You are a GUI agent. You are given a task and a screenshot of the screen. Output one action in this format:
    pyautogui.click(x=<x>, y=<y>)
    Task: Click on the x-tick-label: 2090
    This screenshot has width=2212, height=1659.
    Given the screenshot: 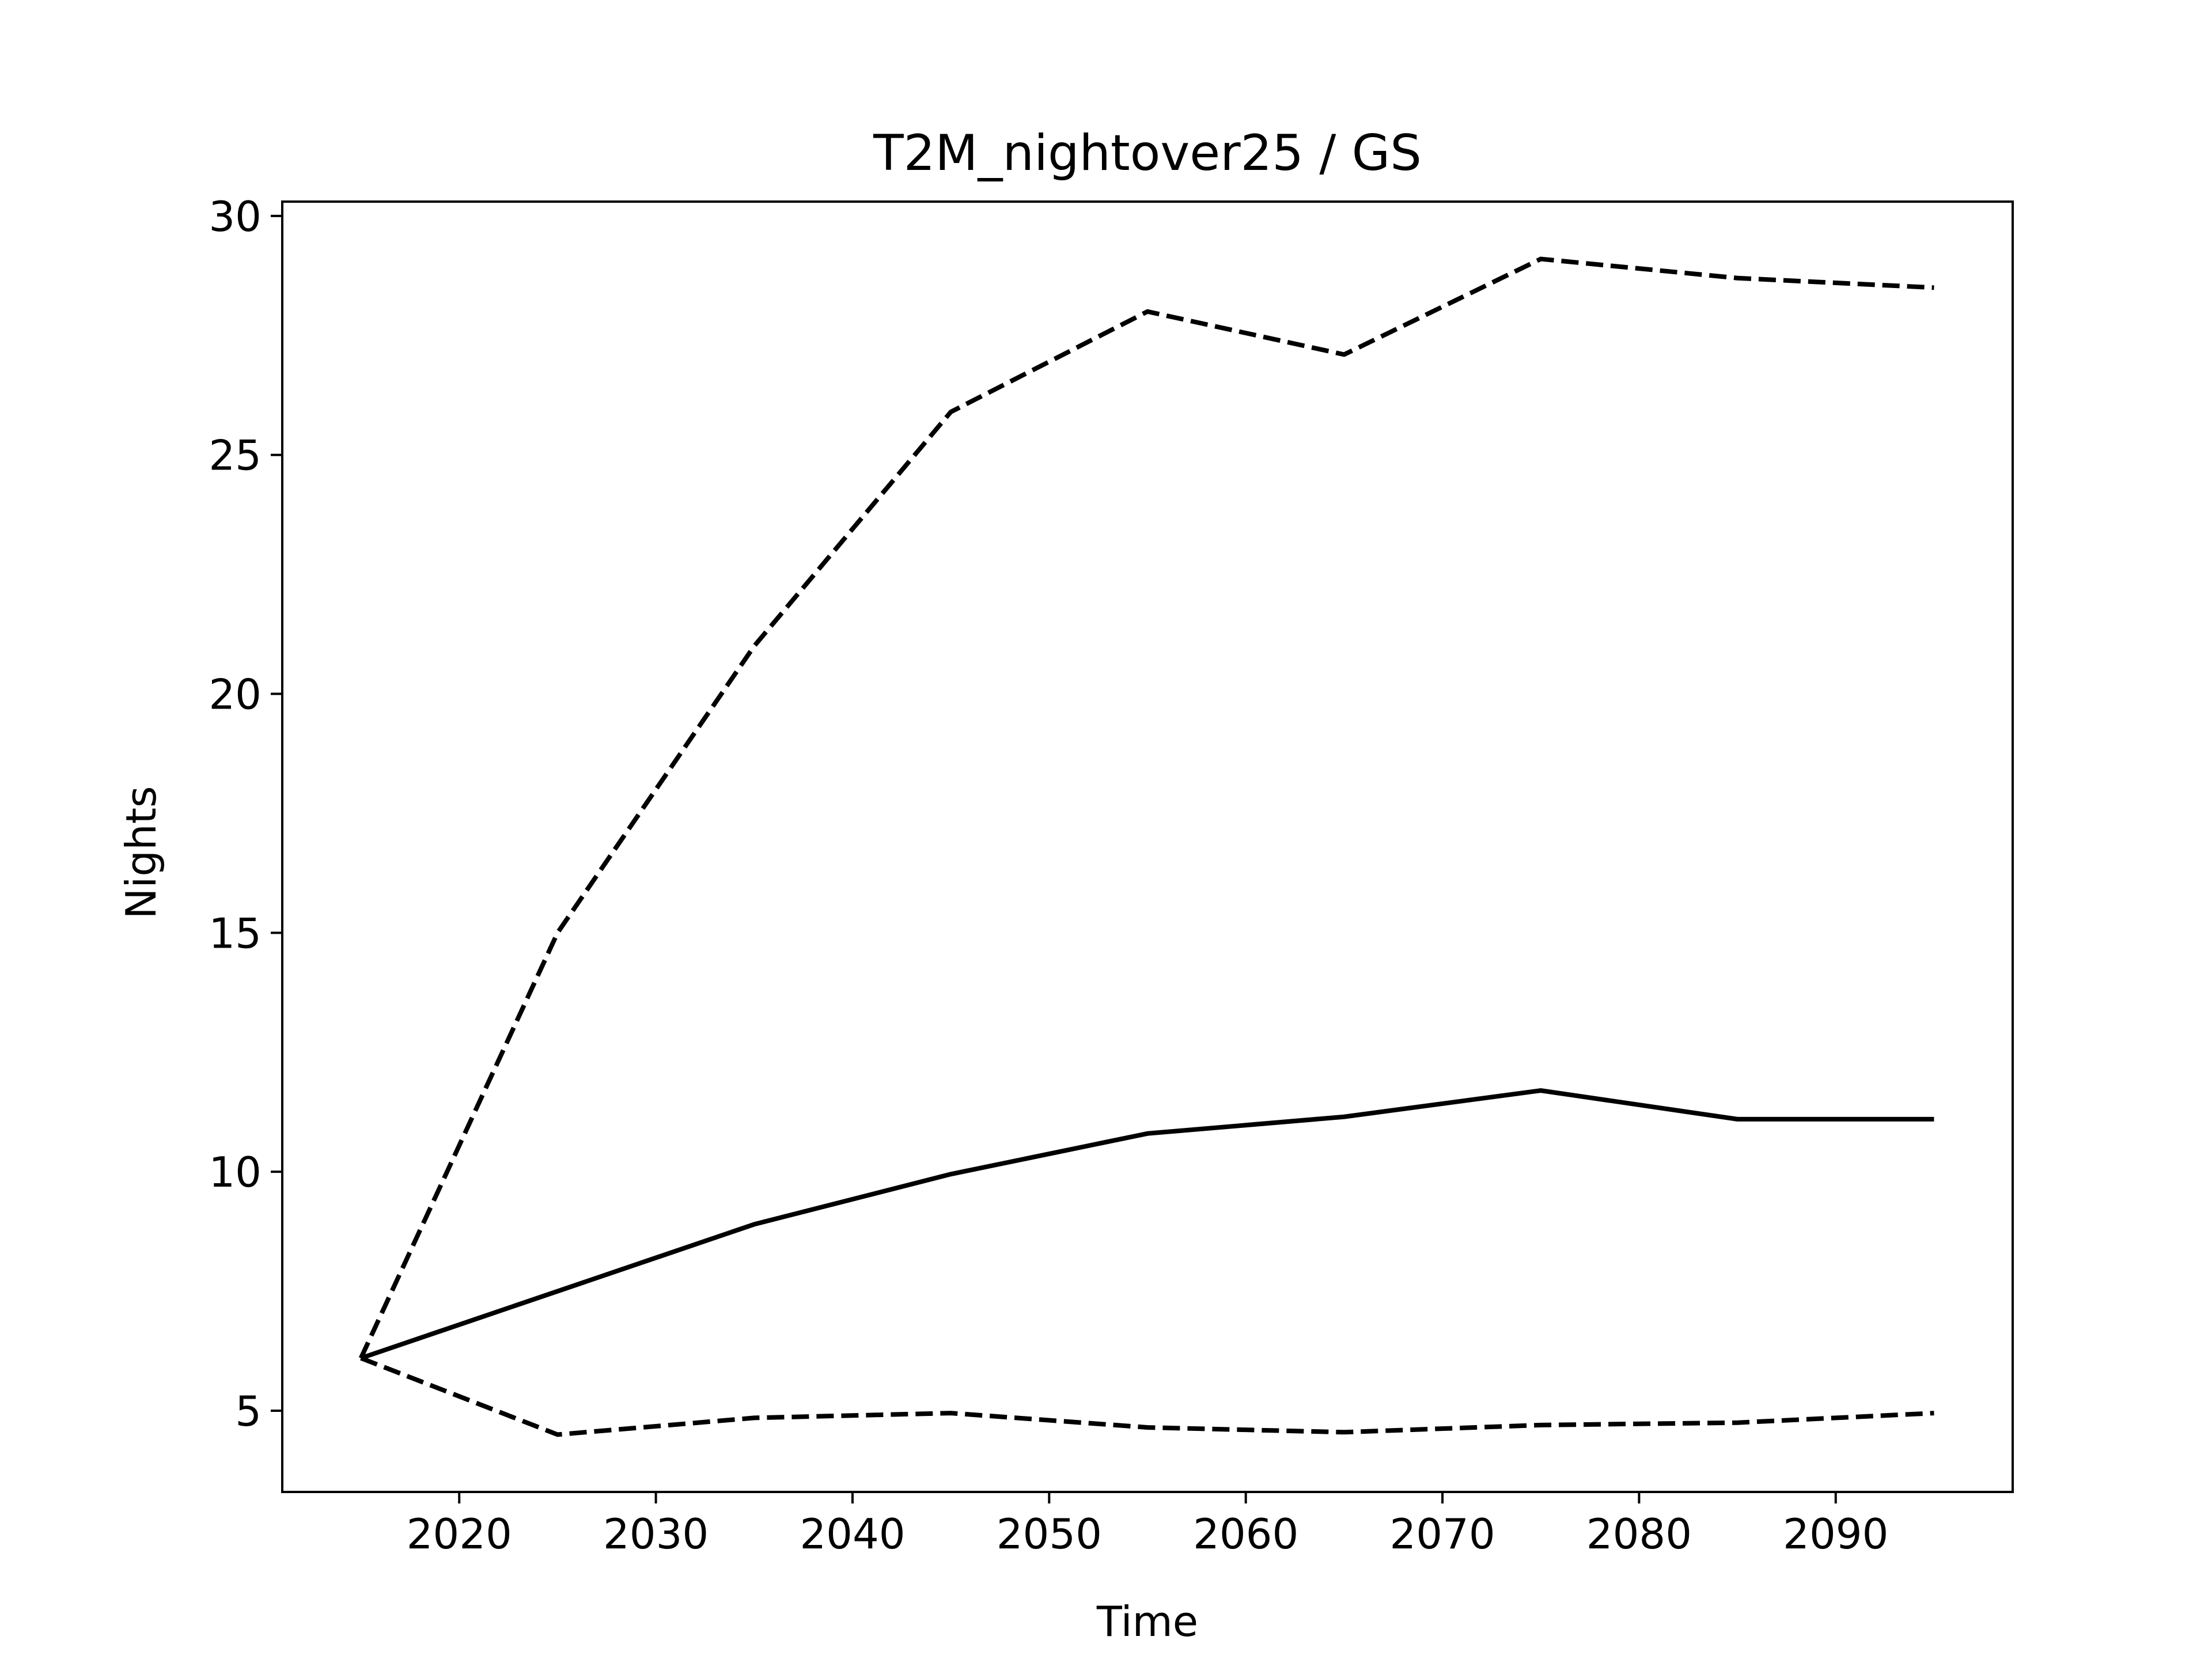 What is the action you would take?
    pyautogui.click(x=1835, y=1534)
    